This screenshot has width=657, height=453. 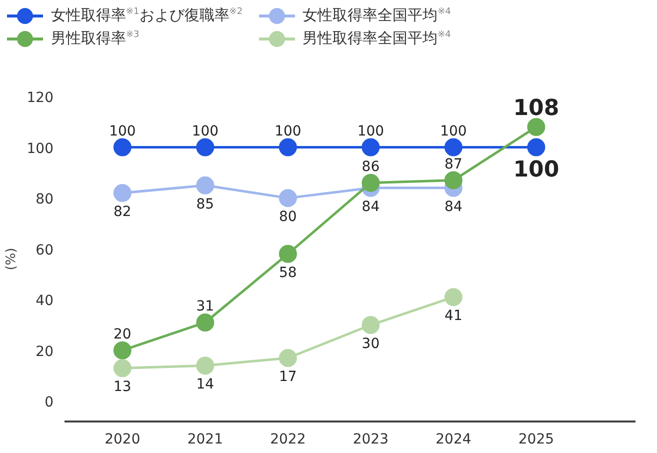 I want to click on x-tick-label: 2025, so click(x=536, y=440).